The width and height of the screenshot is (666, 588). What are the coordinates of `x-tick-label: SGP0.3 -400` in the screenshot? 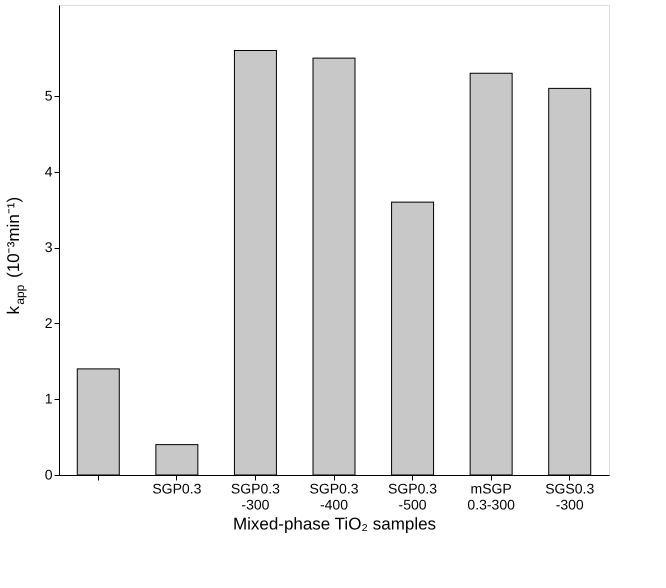 It's located at (334, 496).